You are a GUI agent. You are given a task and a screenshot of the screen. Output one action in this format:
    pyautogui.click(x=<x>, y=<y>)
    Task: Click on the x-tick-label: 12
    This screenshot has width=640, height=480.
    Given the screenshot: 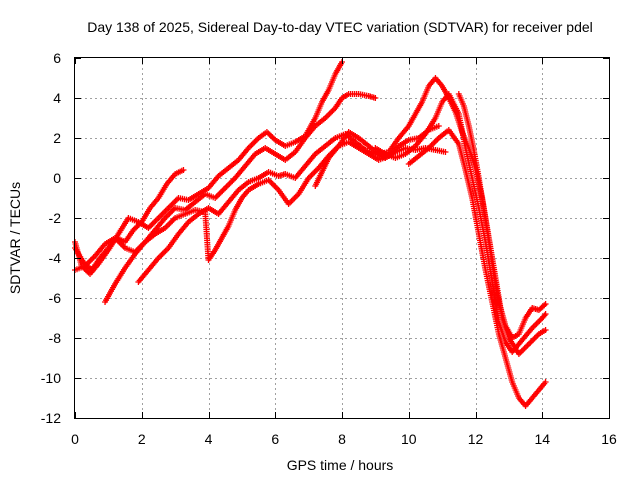 What is the action you would take?
    pyautogui.click(x=476, y=439)
    